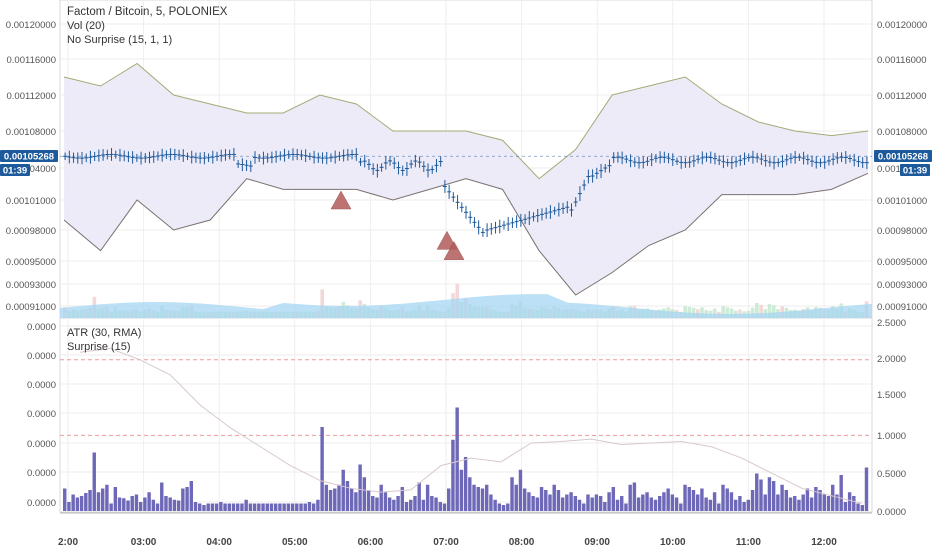  Describe the element at coordinates (891, 359) in the screenshot. I see `sub-right-tick: 2.0000` at that location.